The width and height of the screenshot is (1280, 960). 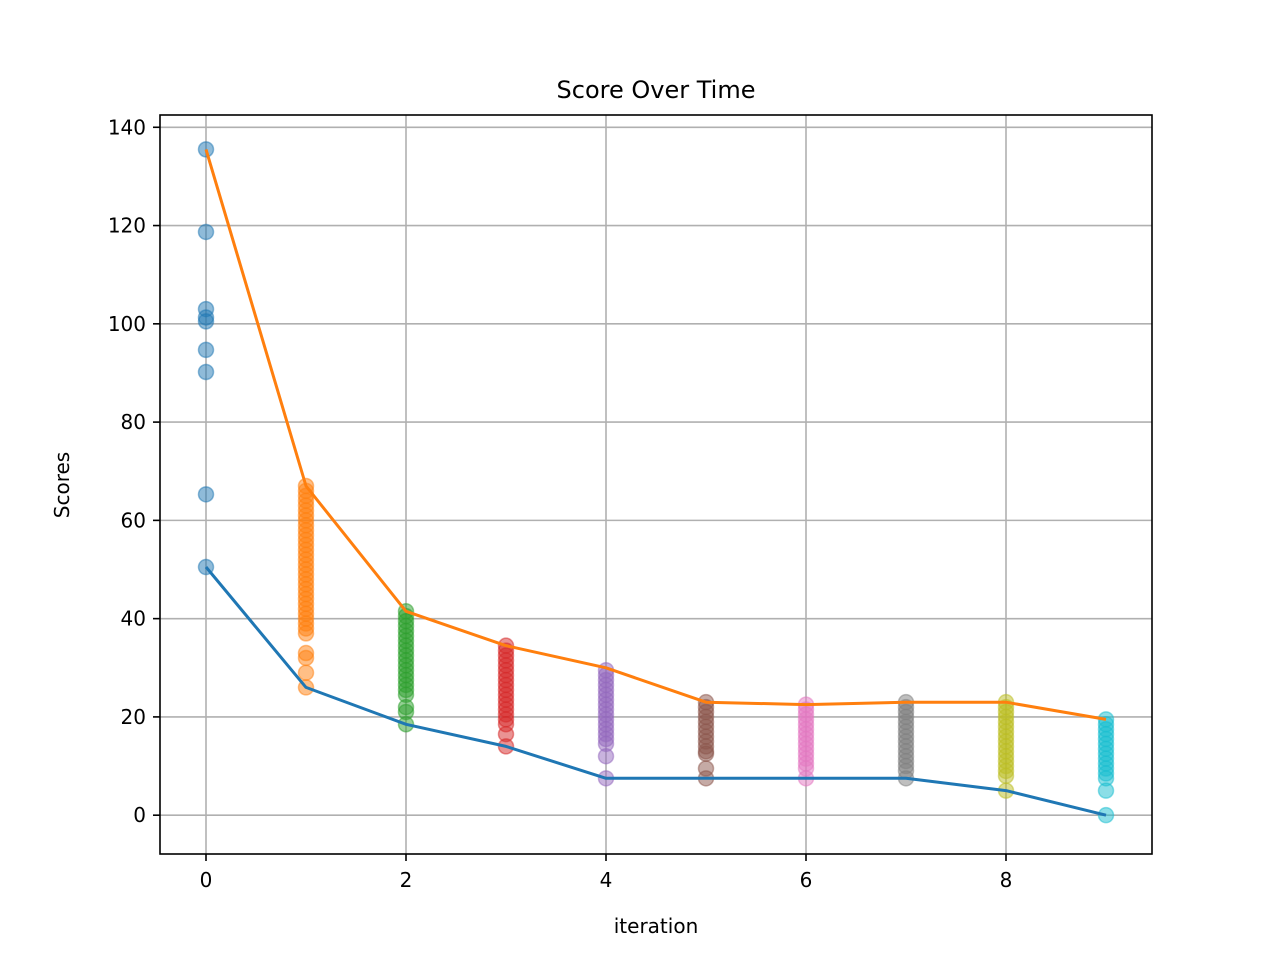 I want to click on y-tick-label: 100, so click(x=127, y=324).